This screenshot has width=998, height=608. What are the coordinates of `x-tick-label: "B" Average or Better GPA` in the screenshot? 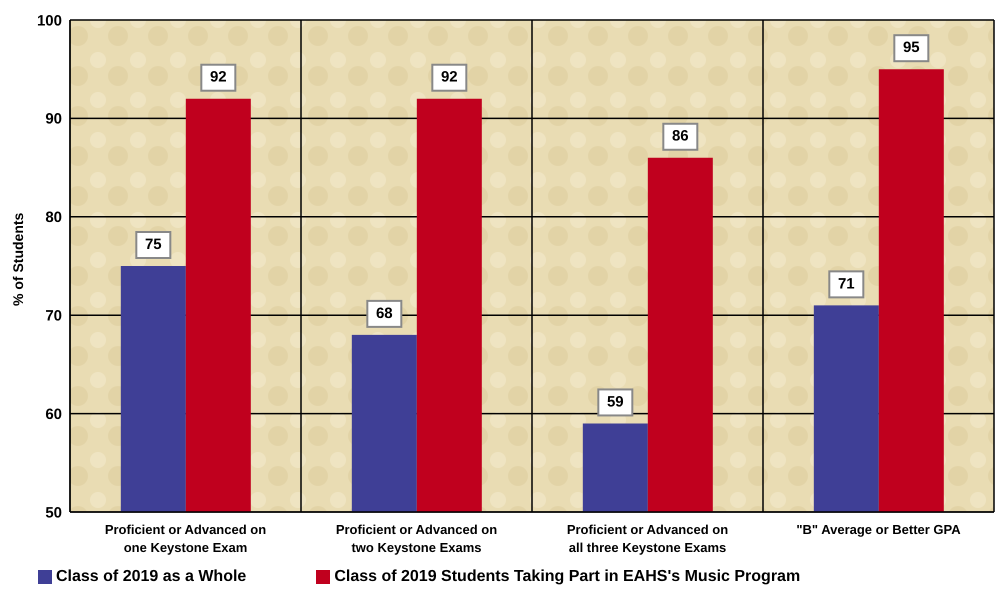 It's located at (879, 529).